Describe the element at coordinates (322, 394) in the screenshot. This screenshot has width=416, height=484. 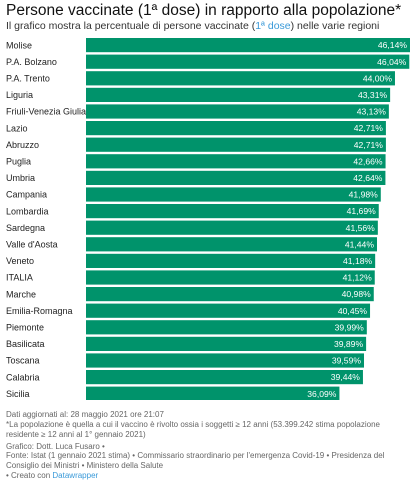
I see `value-label: 36,09%` at that location.